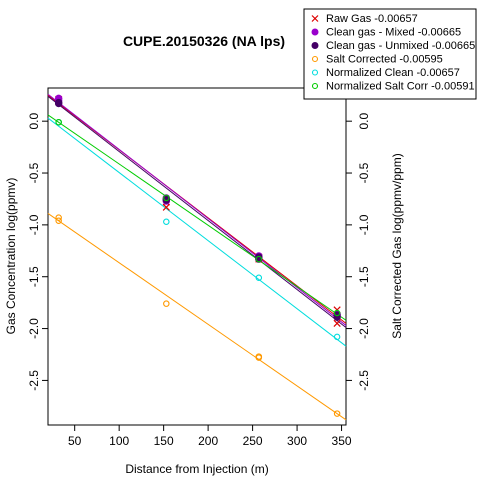 This screenshot has width=480, height=480. What do you see at coordinates (397, 245) in the screenshot?
I see `y-axis-label-right: Salt Corrected Gas log(ppmv/ppm)` at bounding box center [397, 245].